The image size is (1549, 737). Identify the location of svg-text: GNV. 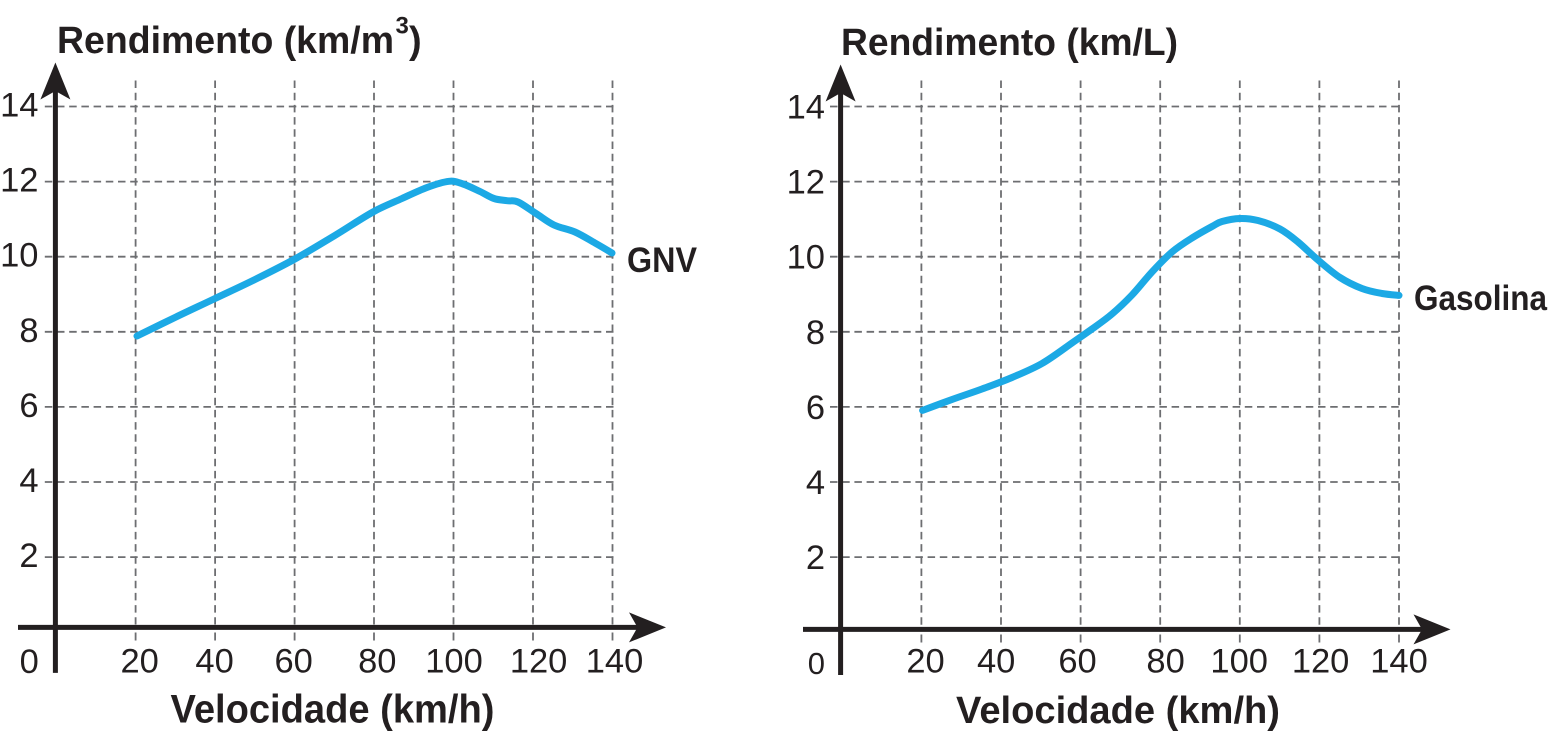
(662, 260).